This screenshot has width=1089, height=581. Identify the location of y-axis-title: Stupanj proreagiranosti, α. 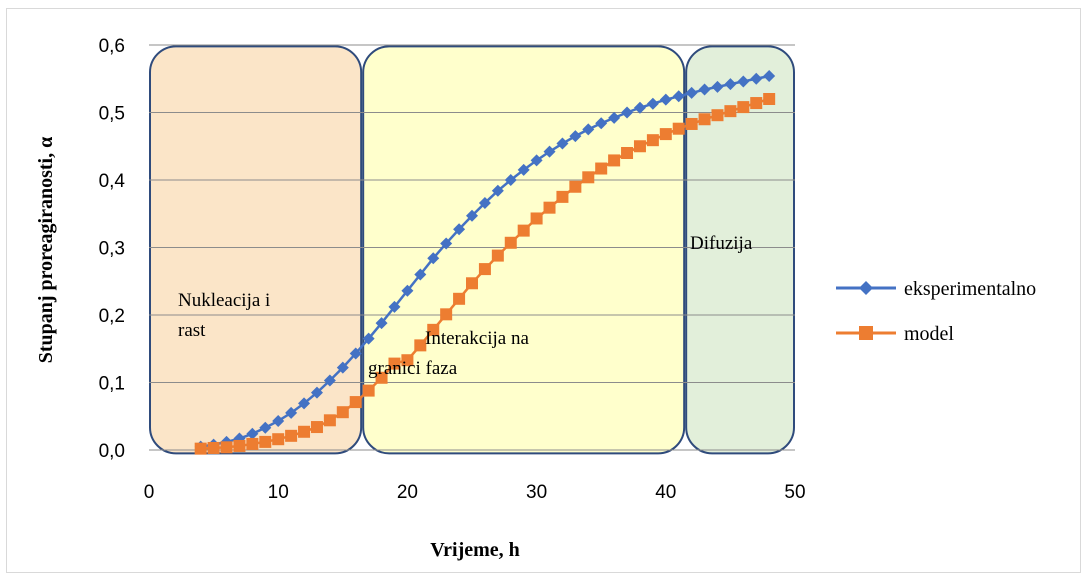
(46, 250).